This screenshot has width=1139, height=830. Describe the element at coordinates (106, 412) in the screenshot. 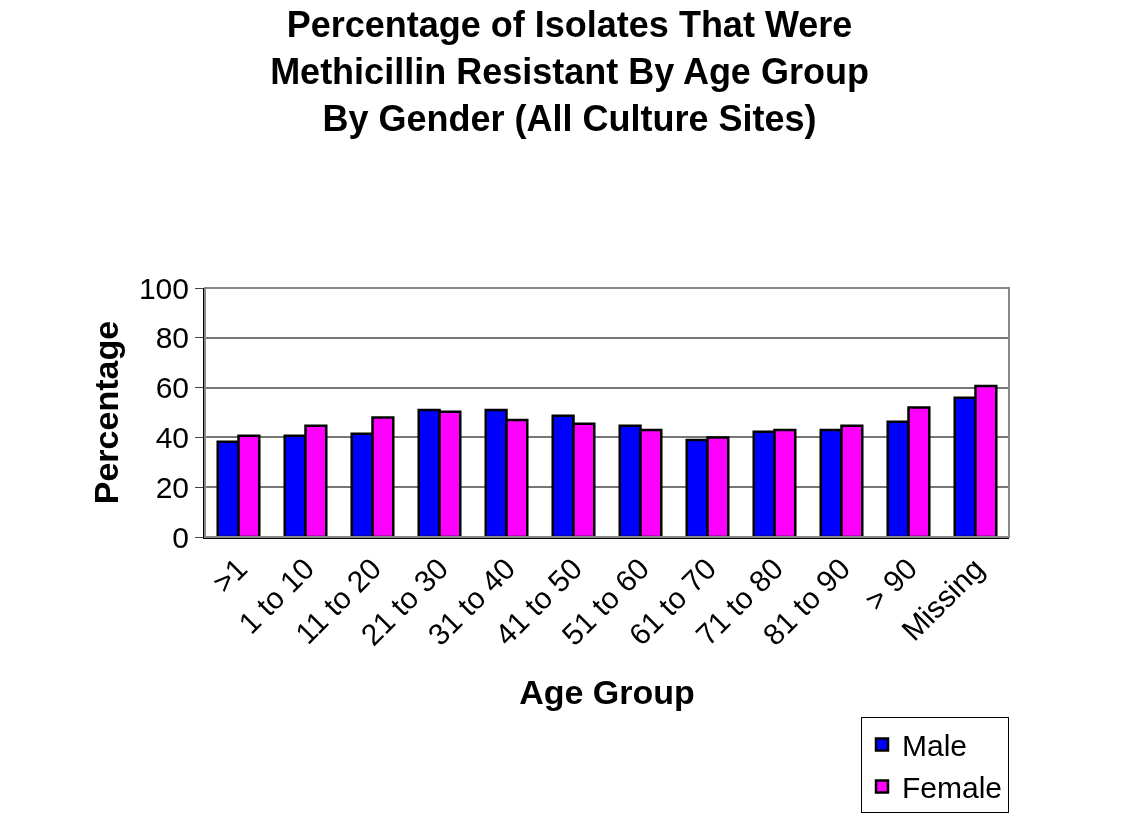

I see `y-axis-title: Percentage` at that location.